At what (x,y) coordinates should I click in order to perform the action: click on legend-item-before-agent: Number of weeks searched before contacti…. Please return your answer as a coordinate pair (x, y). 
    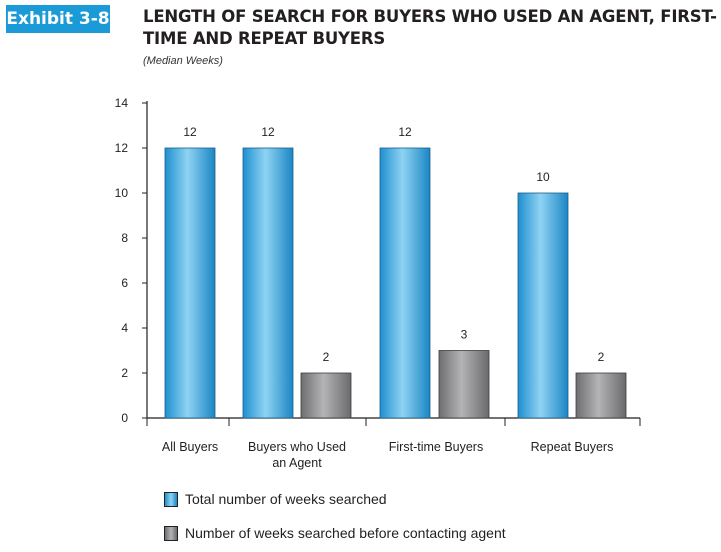
    Looking at the image, I should click on (335, 533).